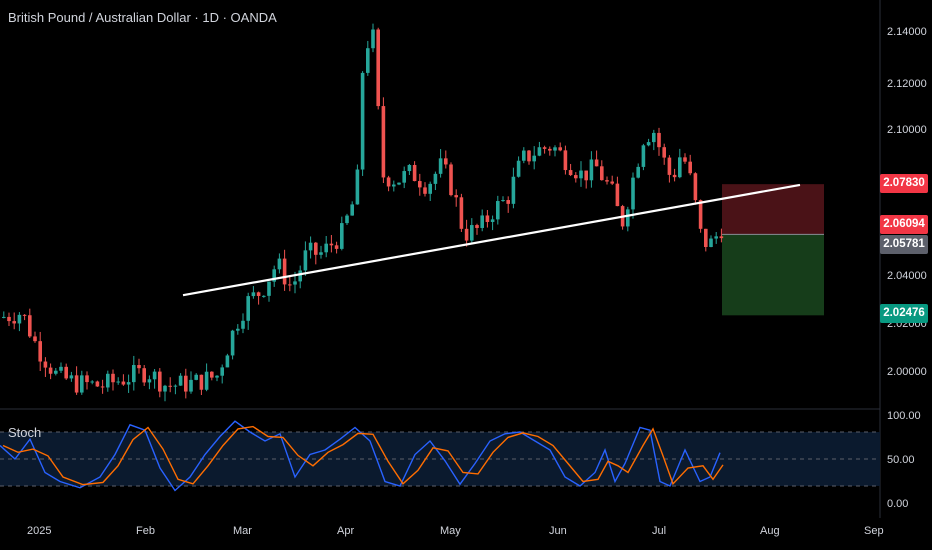  What do you see at coordinates (904, 224) in the screenshot?
I see `current-price-tag: 2.06094` at bounding box center [904, 224].